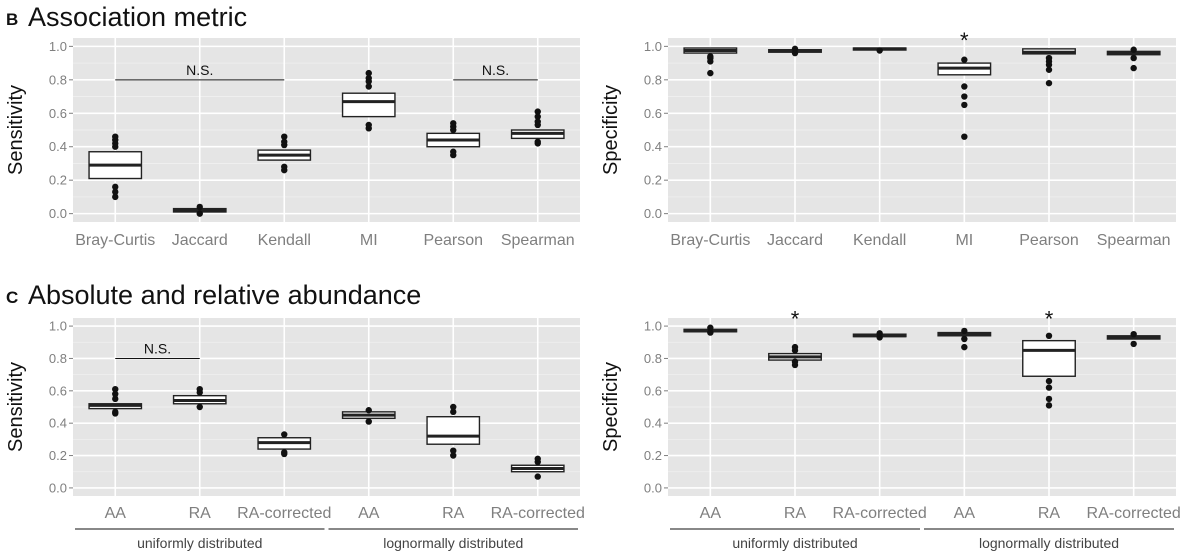  What do you see at coordinates (284, 513) in the screenshot?
I see `x-tick-label: RA-corrected` at bounding box center [284, 513].